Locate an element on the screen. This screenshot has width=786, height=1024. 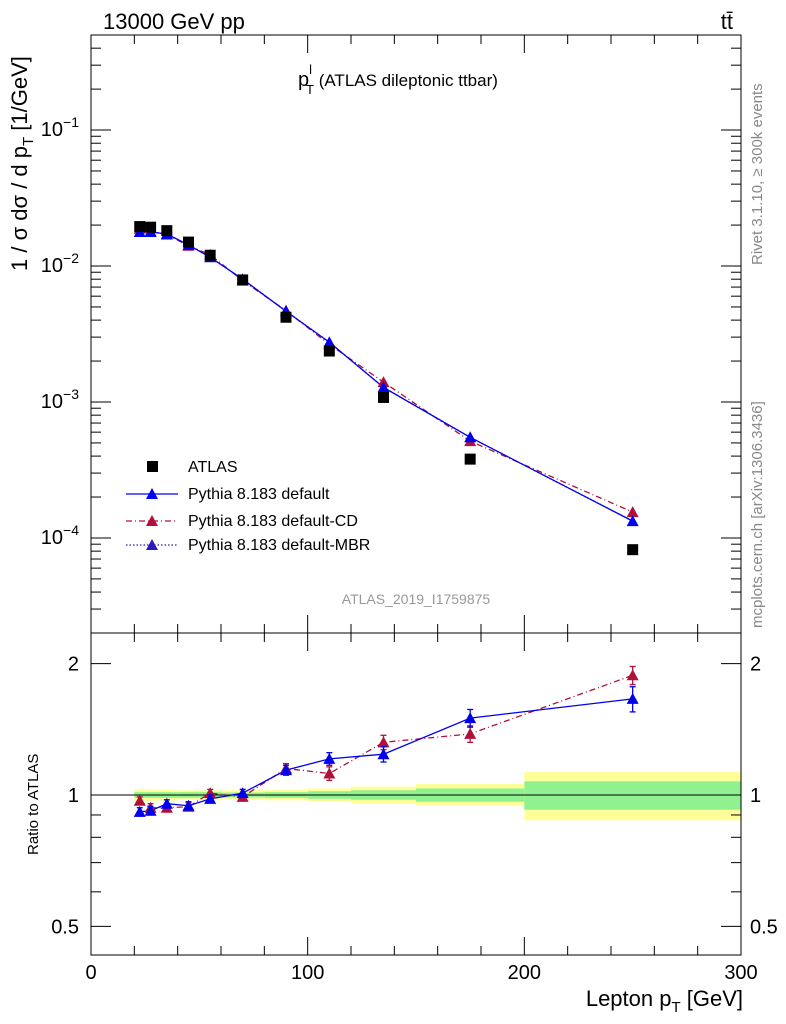
main-ylabel-part1: 1 / σ dσ / d p is located at coordinates (19, 208).